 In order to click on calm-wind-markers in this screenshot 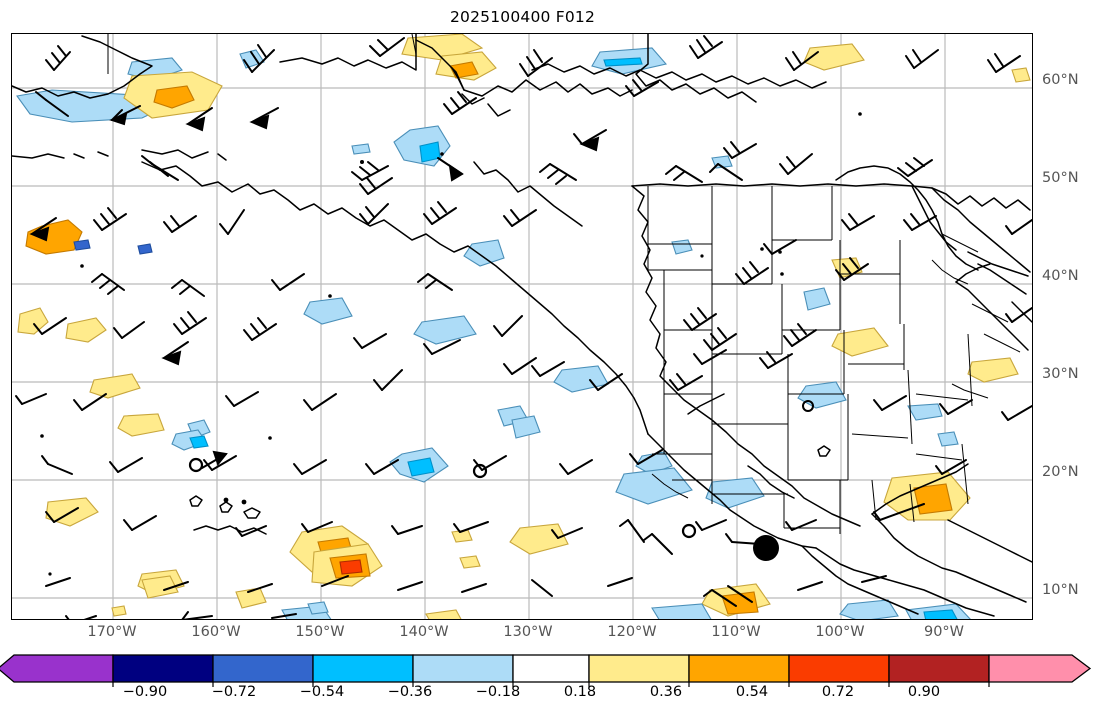, I will do `click(501, 480)`.